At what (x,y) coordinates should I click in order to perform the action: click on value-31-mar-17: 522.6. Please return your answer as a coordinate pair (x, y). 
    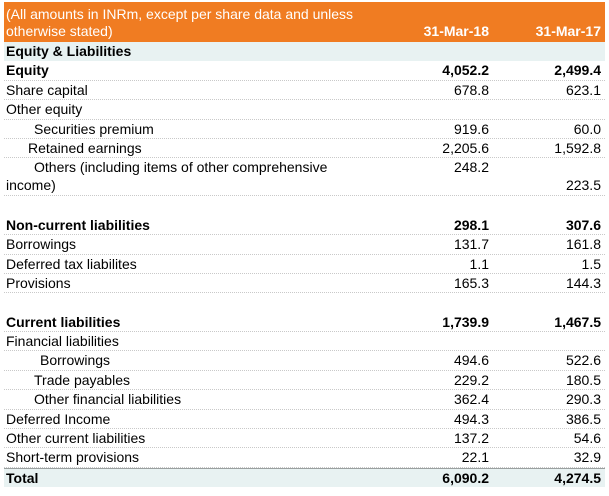
    Looking at the image, I should click on (583, 360).